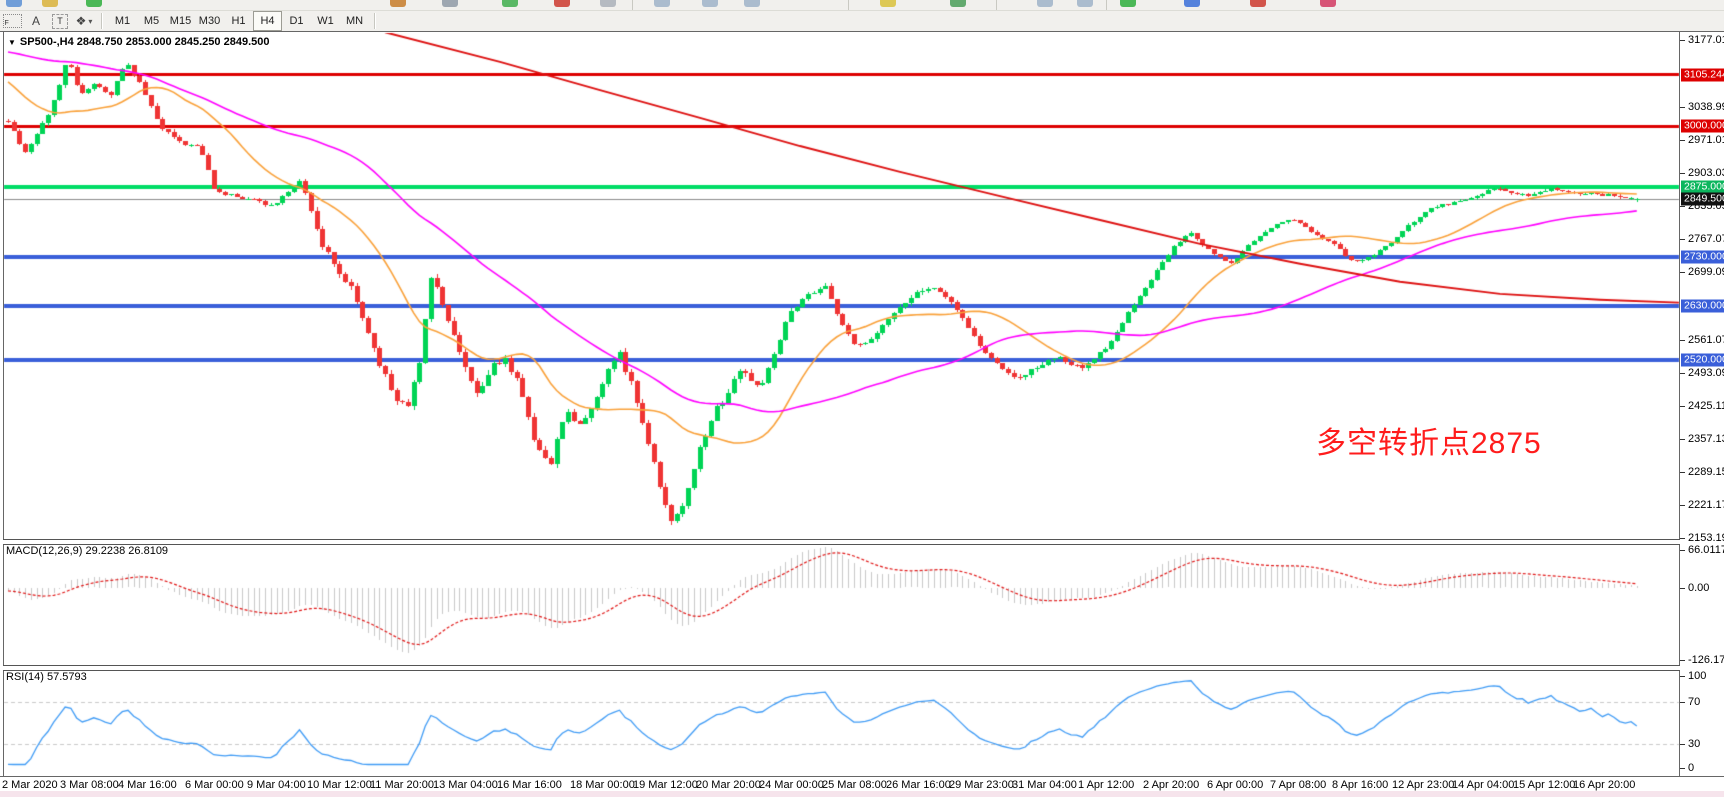  What do you see at coordinates (1706, 537) in the screenshot?
I see `price-tick-label: 2153.190` at bounding box center [1706, 537].